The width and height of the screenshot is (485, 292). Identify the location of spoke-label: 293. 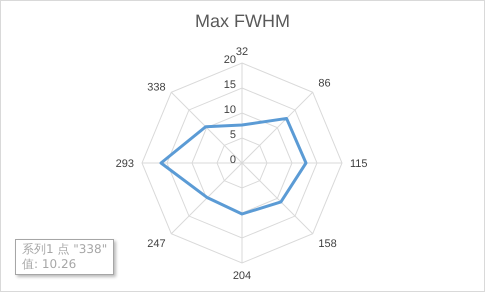
(125, 164).